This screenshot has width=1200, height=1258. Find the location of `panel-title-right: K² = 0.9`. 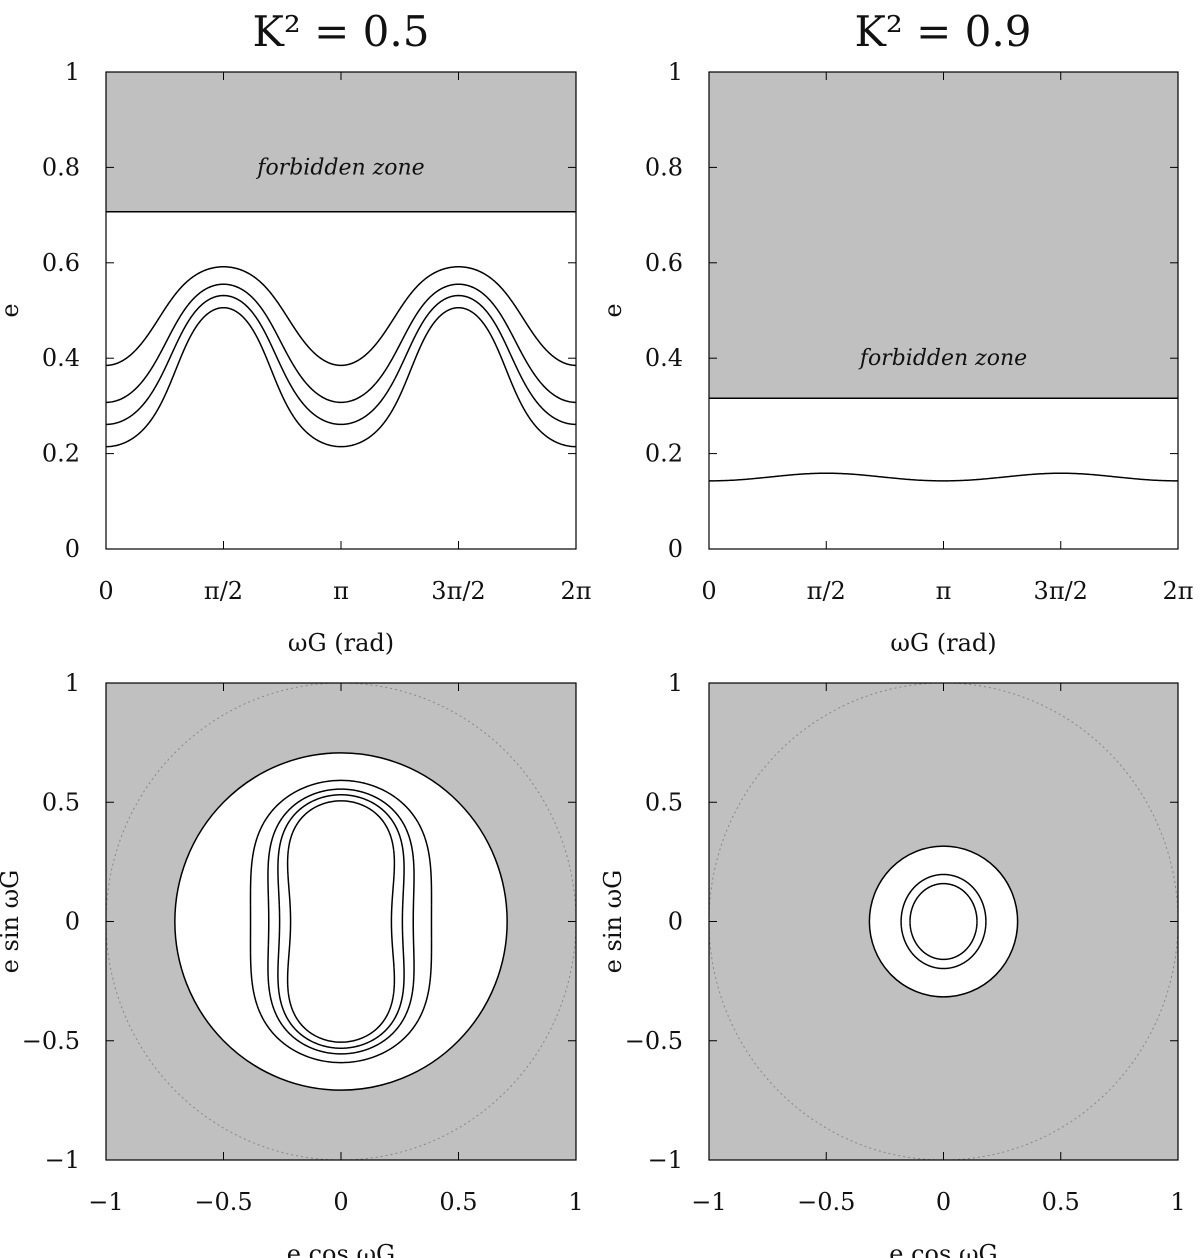

panel-title-right: K² = 0.9 is located at coordinates (943, 31).